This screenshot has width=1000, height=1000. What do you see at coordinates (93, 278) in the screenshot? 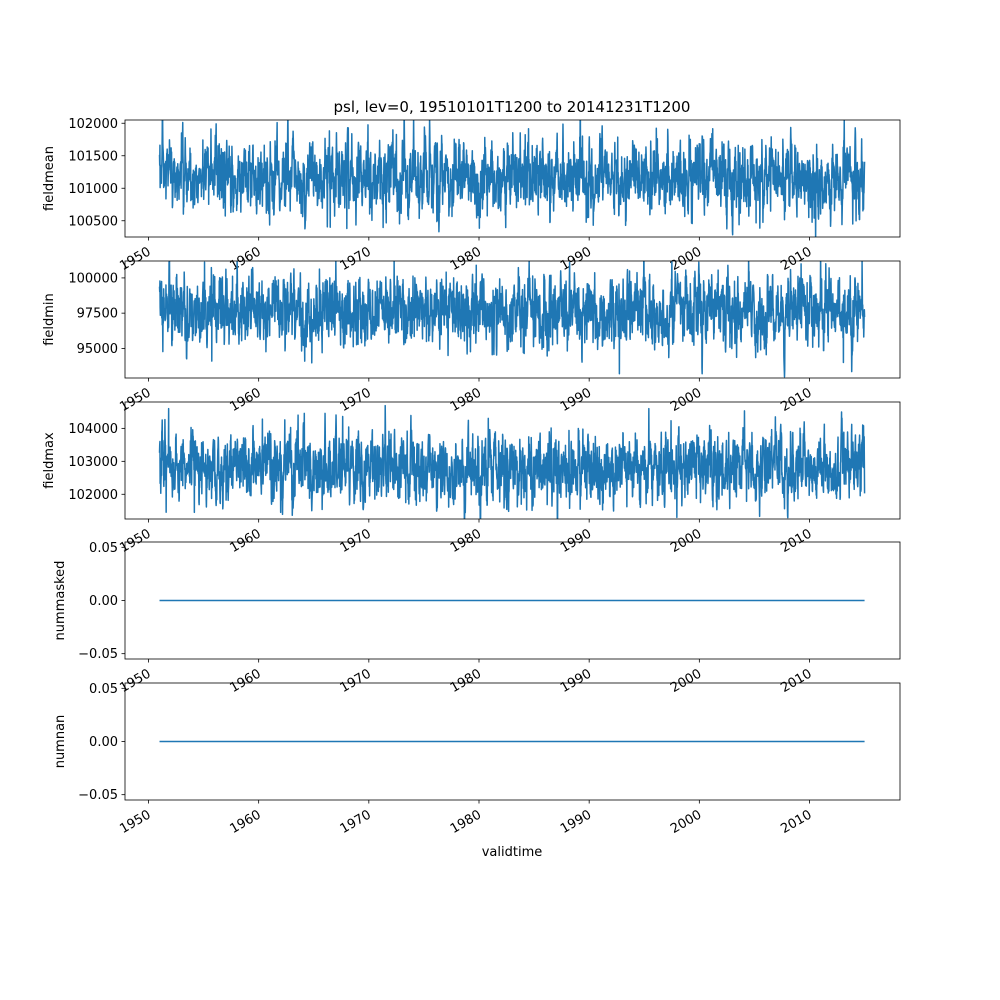
I see `y-tick-label: 100000` at bounding box center [93, 278].